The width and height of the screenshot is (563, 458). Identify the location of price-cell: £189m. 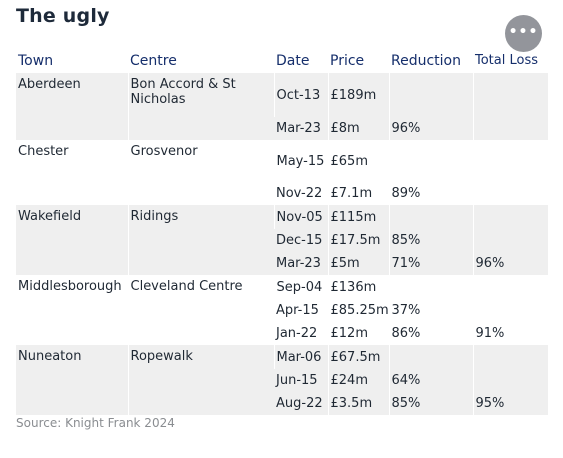
(358, 95).